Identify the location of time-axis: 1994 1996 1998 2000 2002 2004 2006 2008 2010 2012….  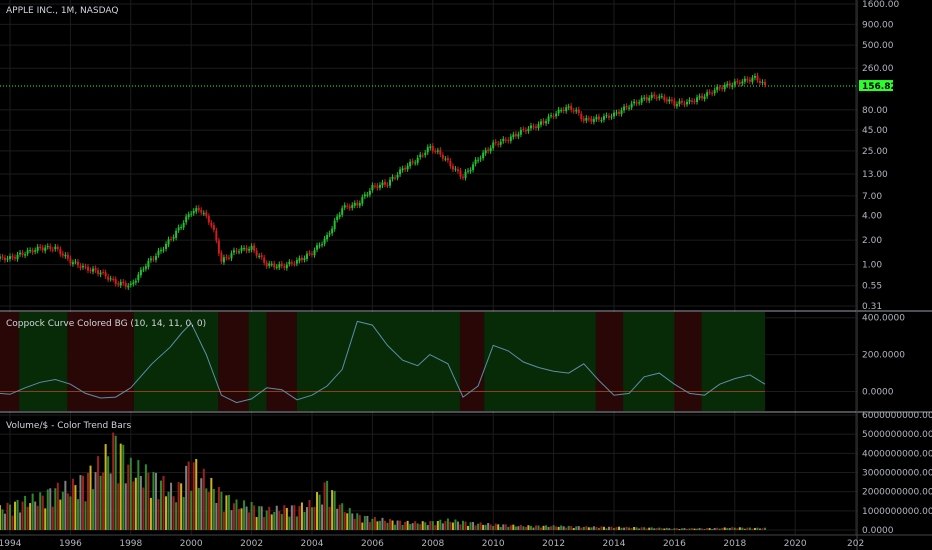
(432, 544).